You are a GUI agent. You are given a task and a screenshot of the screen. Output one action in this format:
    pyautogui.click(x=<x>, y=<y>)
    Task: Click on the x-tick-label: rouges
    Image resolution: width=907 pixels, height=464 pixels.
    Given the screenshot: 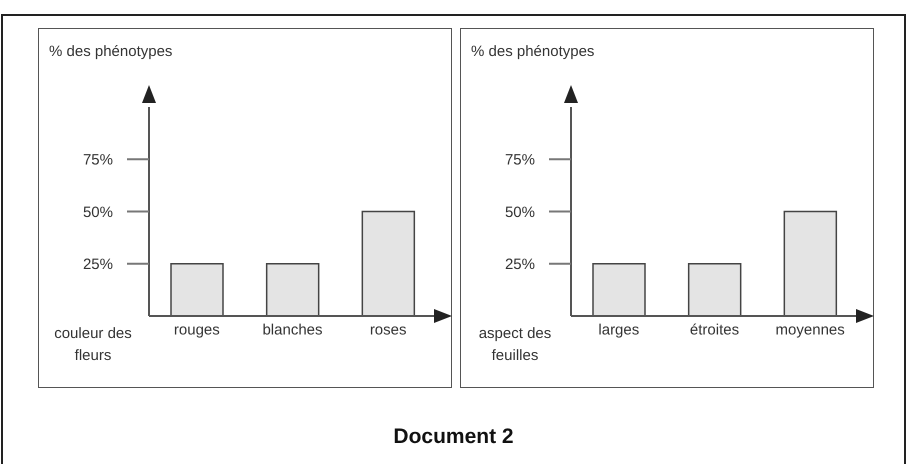 What is the action you would take?
    pyautogui.click(x=197, y=330)
    